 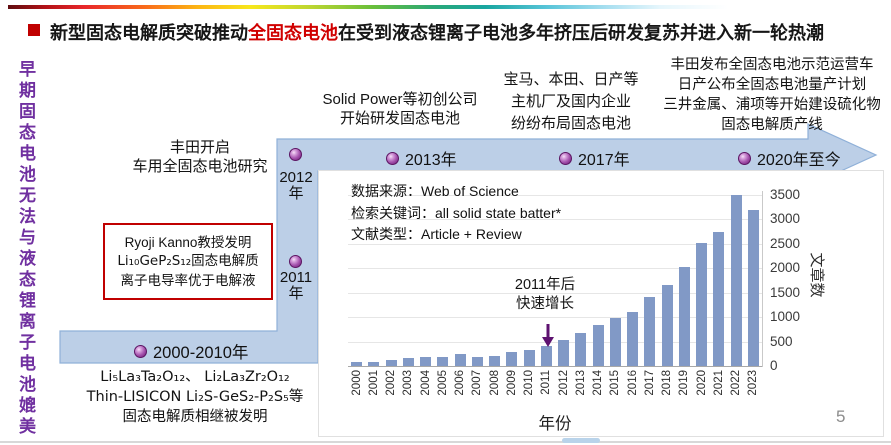 What do you see at coordinates (555, 366) in the screenshot?
I see `x-axis-line` at bounding box center [555, 366].